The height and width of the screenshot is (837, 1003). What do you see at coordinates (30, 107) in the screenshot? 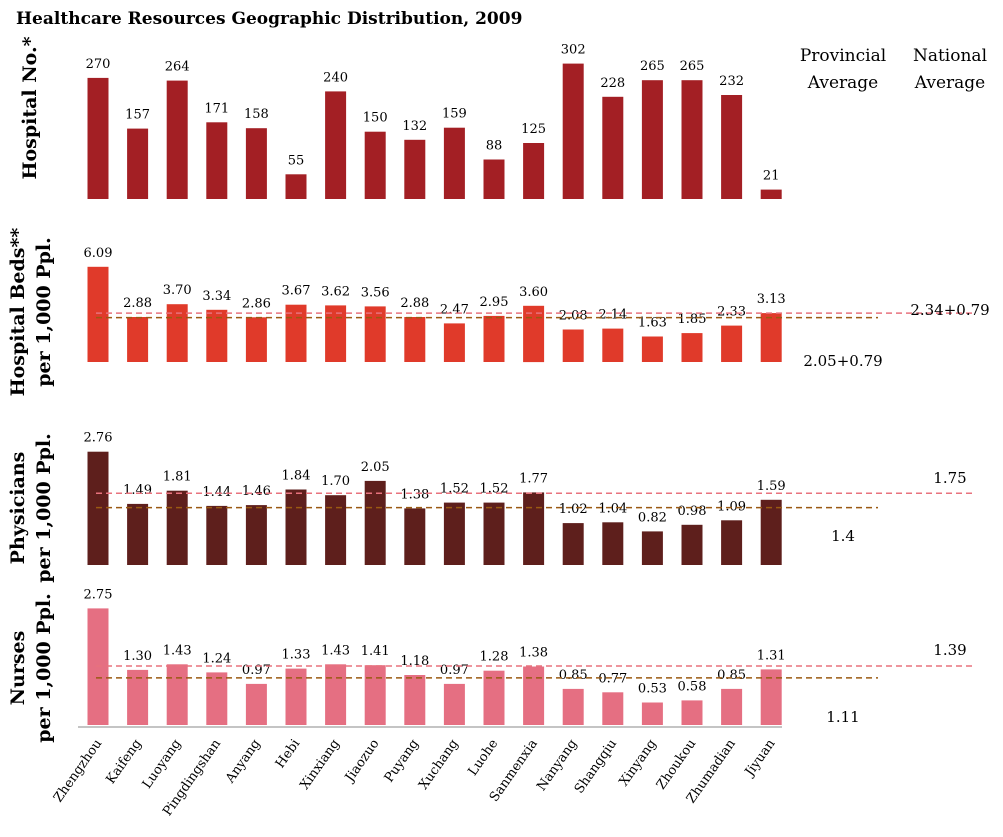
I see `panel-label: Hospital No.*` at bounding box center [30, 107].